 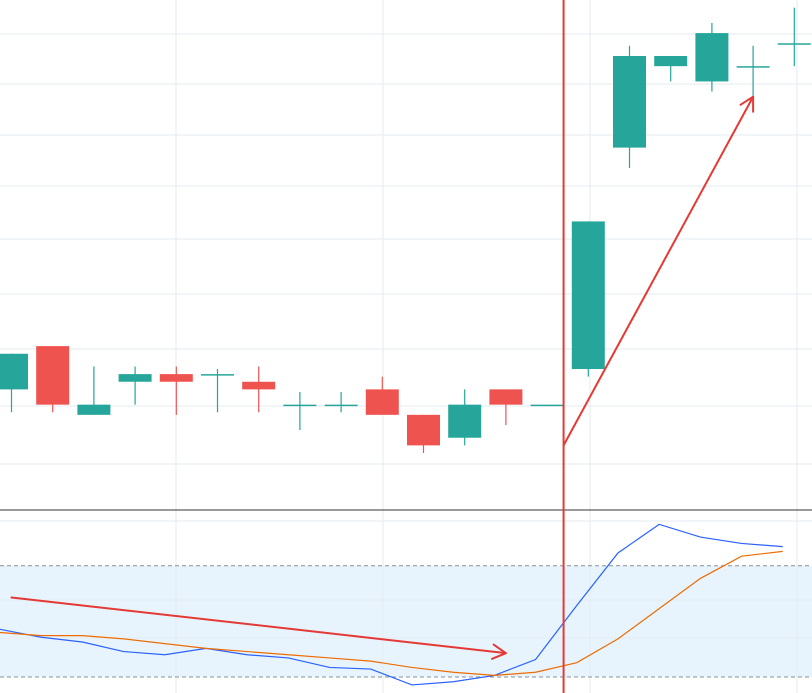 I want to click on oscillator-trend-arrow-0-head, so click(x=499, y=651).